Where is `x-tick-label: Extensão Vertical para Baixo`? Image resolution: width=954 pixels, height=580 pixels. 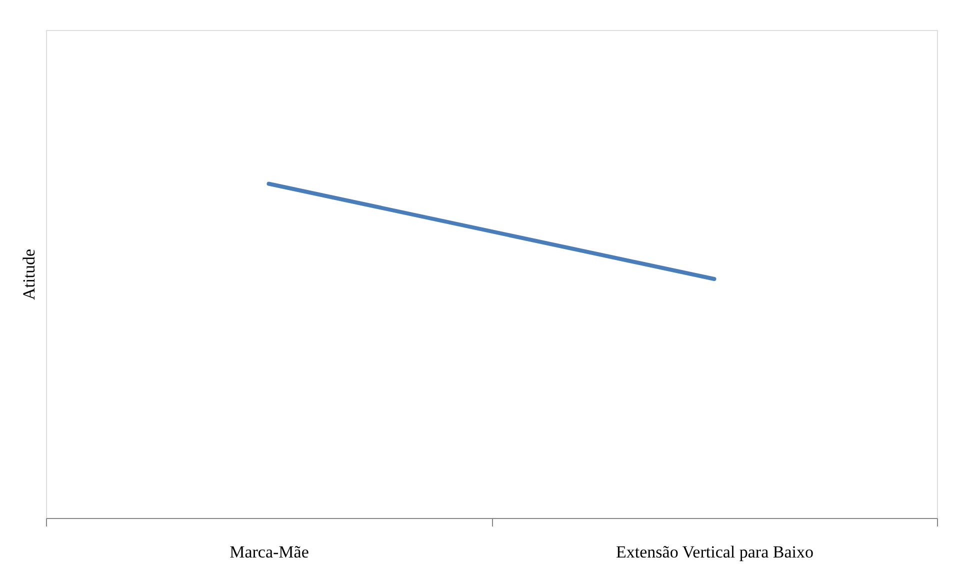 x-tick-label: Extensão Vertical para Baixo is located at coordinates (715, 552).